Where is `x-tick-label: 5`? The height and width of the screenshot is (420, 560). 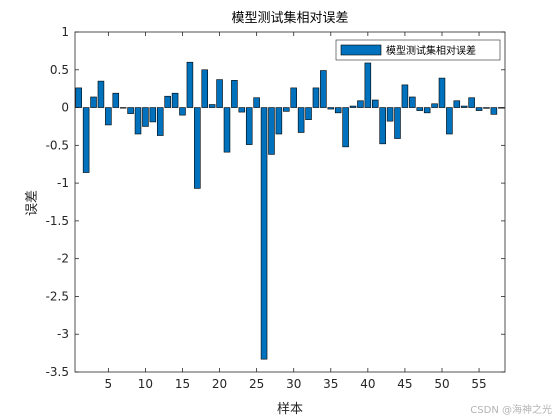
x-tick-label: 5 is located at coordinates (109, 384).